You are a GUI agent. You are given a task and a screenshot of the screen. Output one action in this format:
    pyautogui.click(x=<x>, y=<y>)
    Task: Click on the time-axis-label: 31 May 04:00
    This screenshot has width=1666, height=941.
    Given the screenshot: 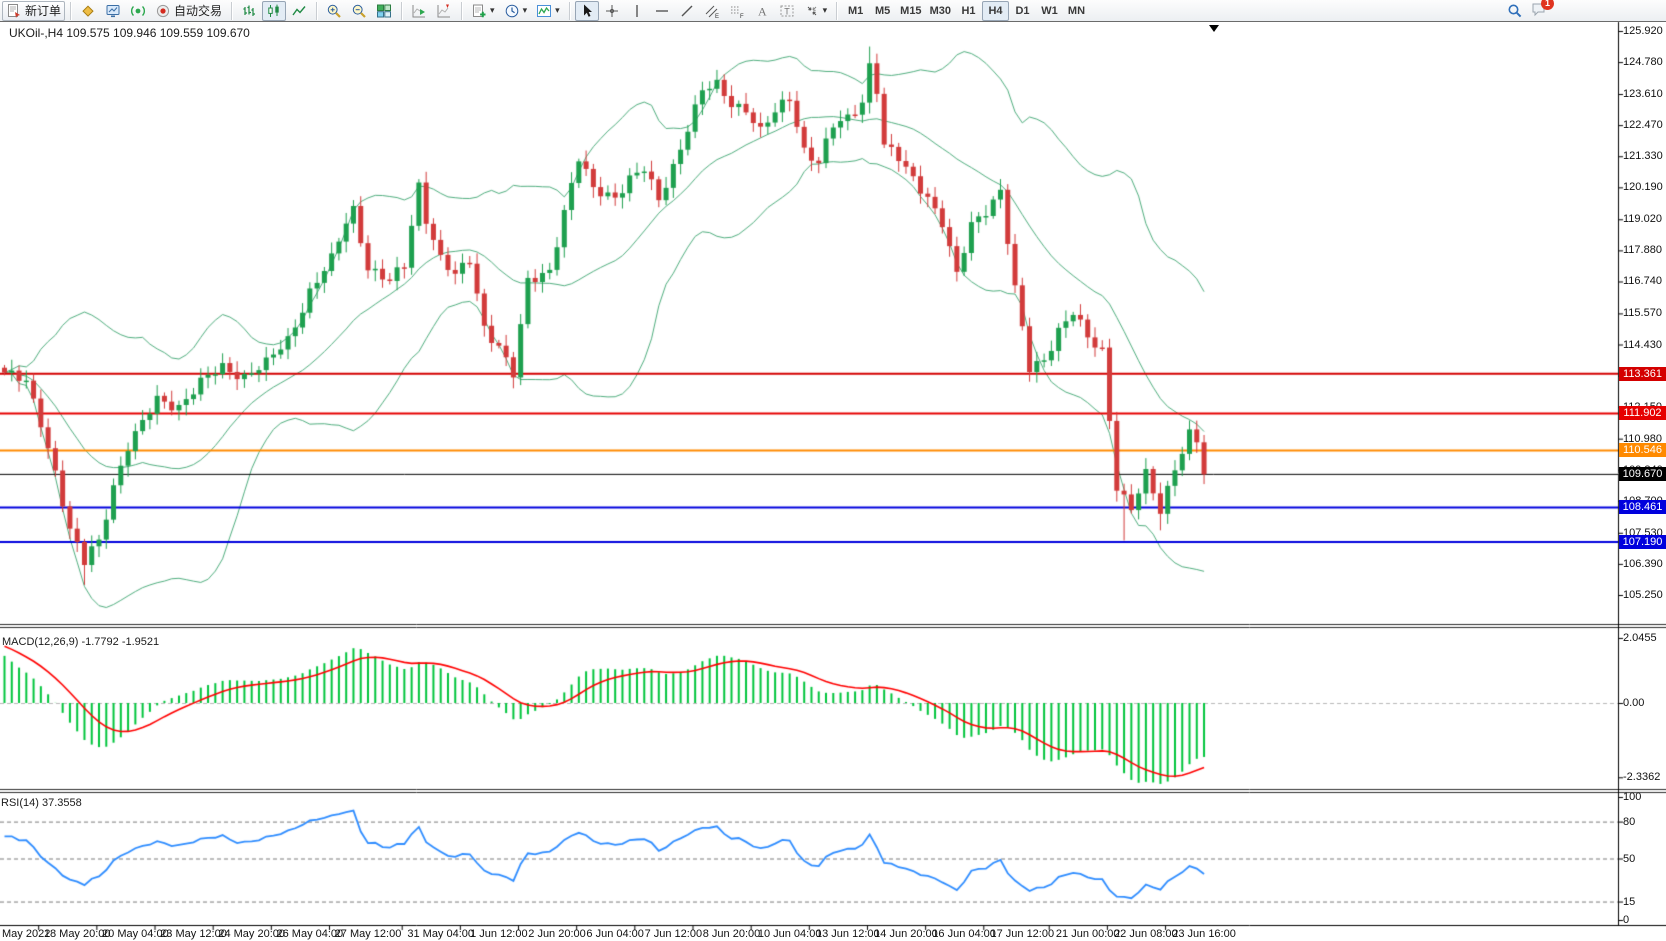 What is the action you would take?
    pyautogui.click(x=441, y=934)
    